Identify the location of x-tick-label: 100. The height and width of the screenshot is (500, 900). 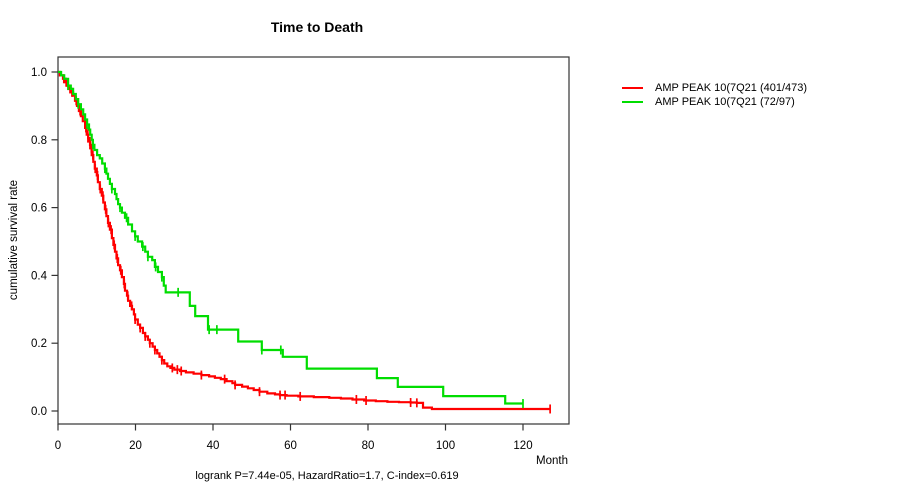
(445, 446).